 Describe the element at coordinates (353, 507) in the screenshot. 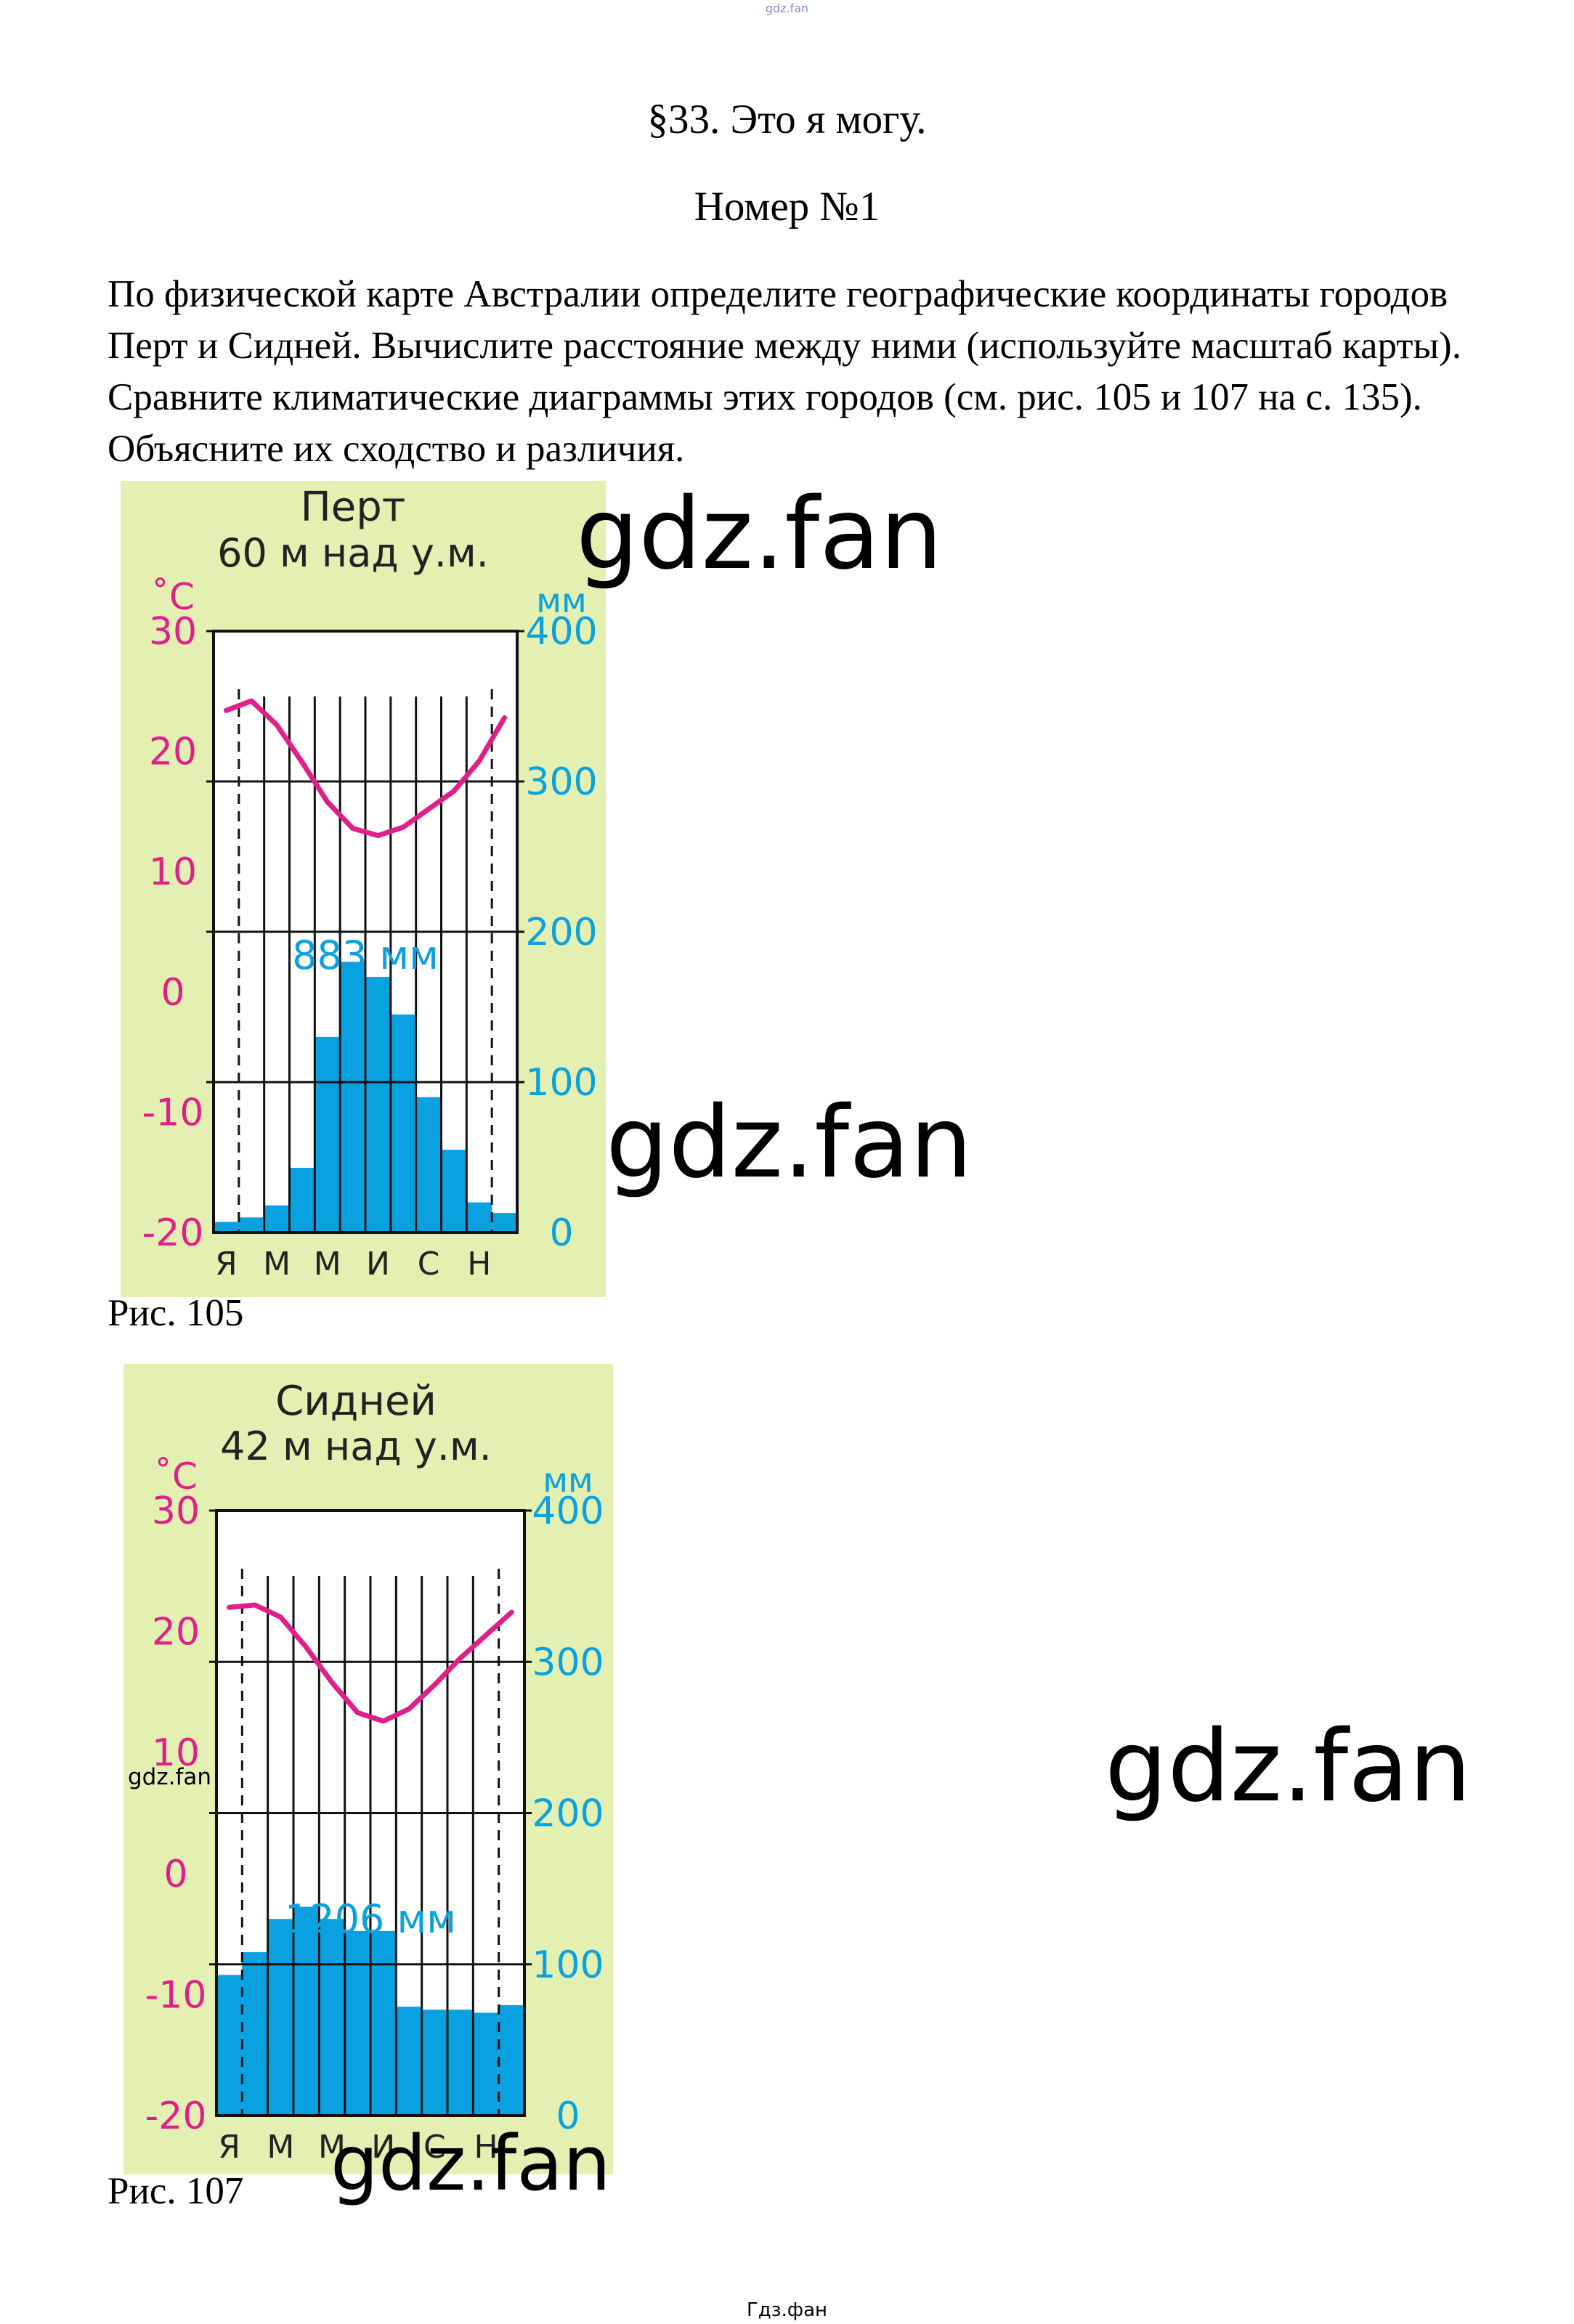

I see `chart-title: Перт` at that location.